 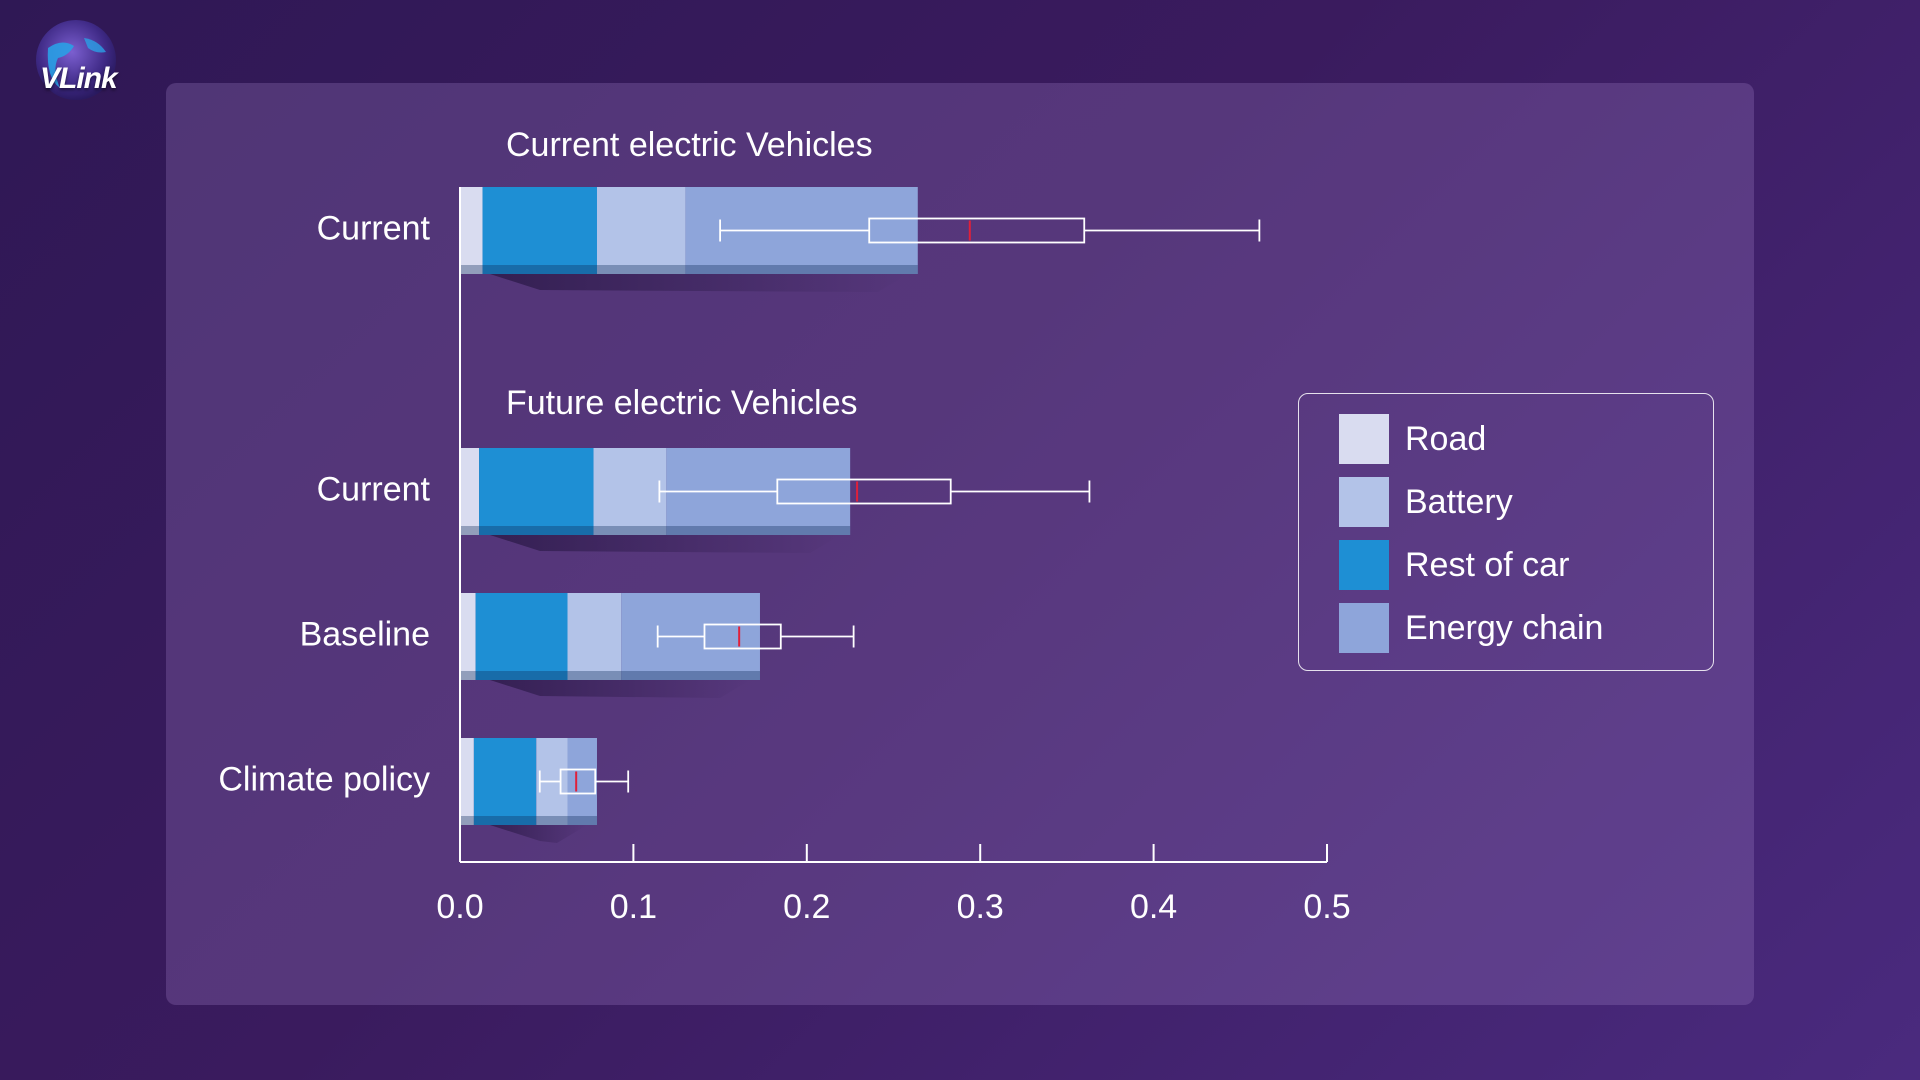 I want to click on legend-item-battery: Battery, so click(x=1426, y=502).